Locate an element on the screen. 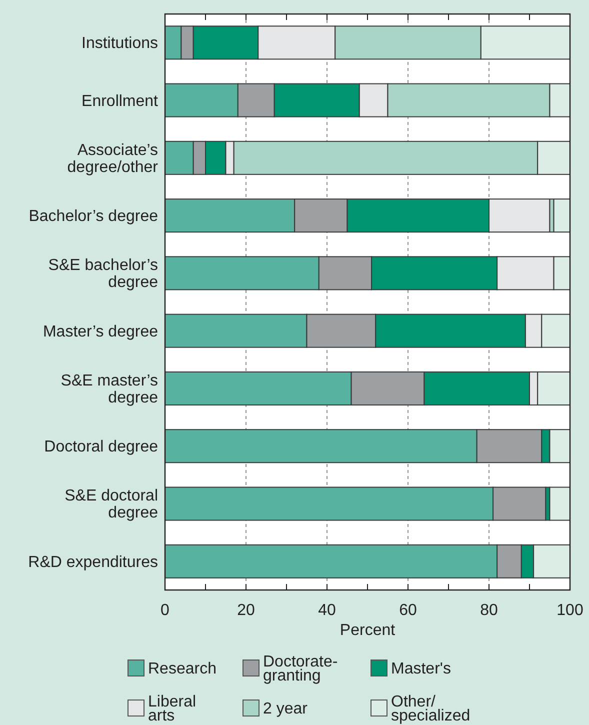 Image resolution: width=589 pixels, height=725 pixels. y-tick-label: Institutions is located at coordinates (120, 43).